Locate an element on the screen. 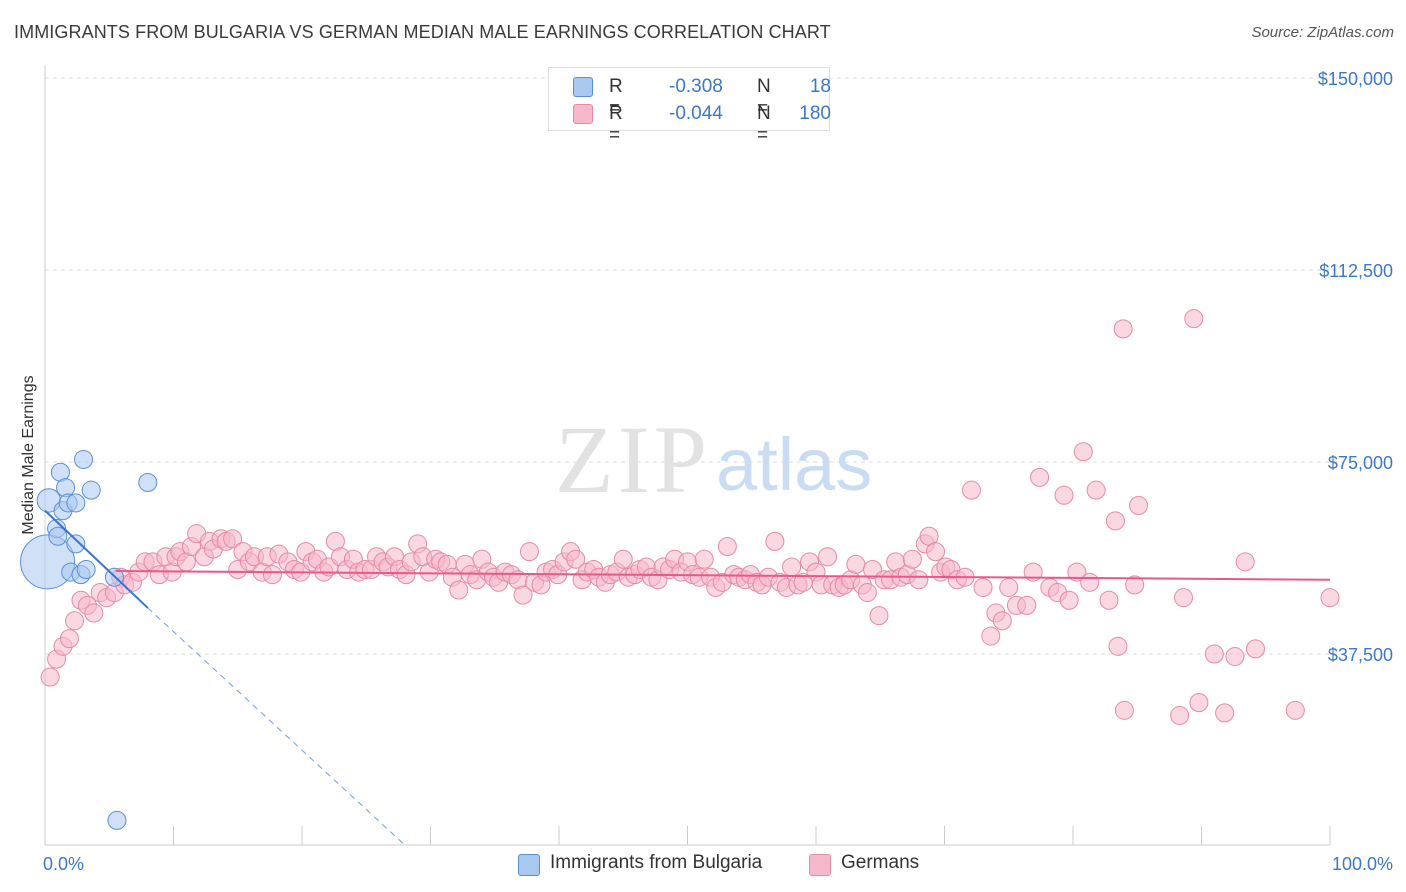  y-axis-label: Median Male Earnings is located at coordinates (28, 454).